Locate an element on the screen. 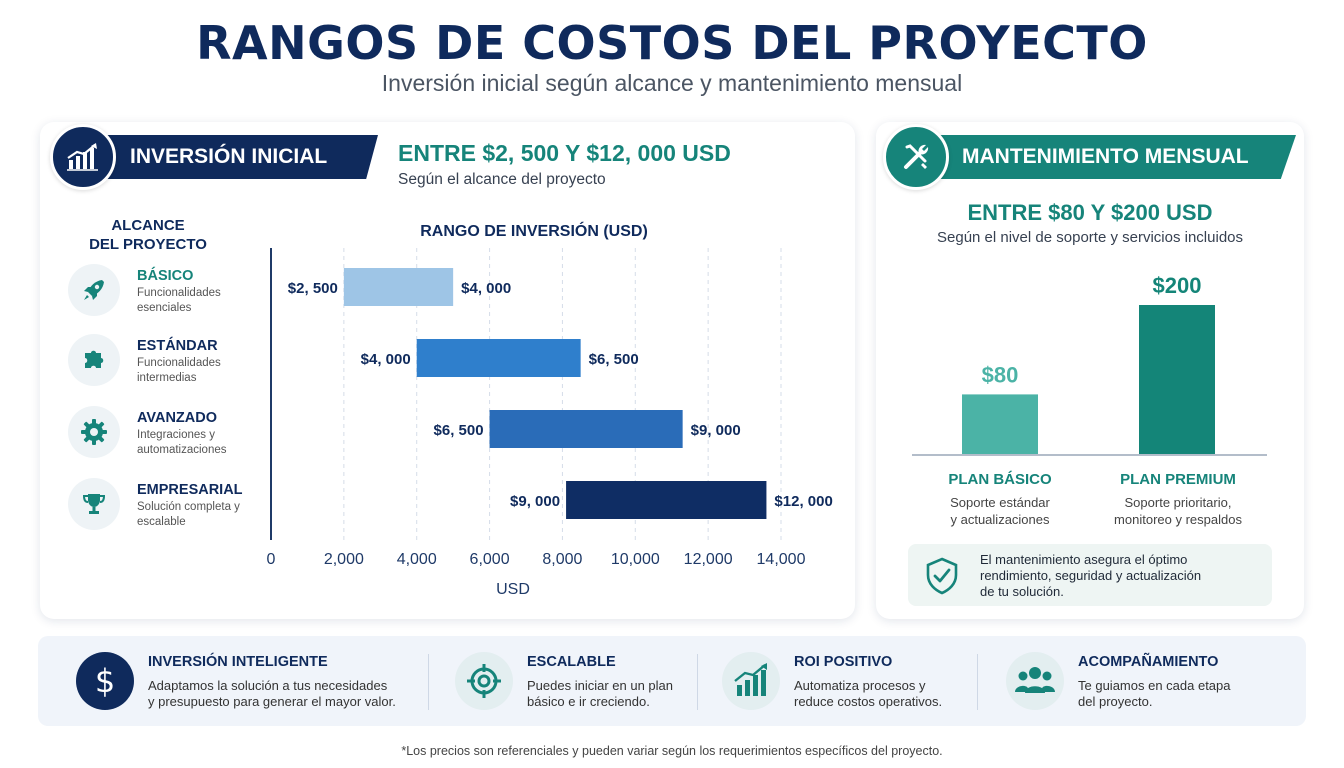 This screenshot has height=768, width=1344. feature-title: ESCALABLE is located at coordinates (571, 662).